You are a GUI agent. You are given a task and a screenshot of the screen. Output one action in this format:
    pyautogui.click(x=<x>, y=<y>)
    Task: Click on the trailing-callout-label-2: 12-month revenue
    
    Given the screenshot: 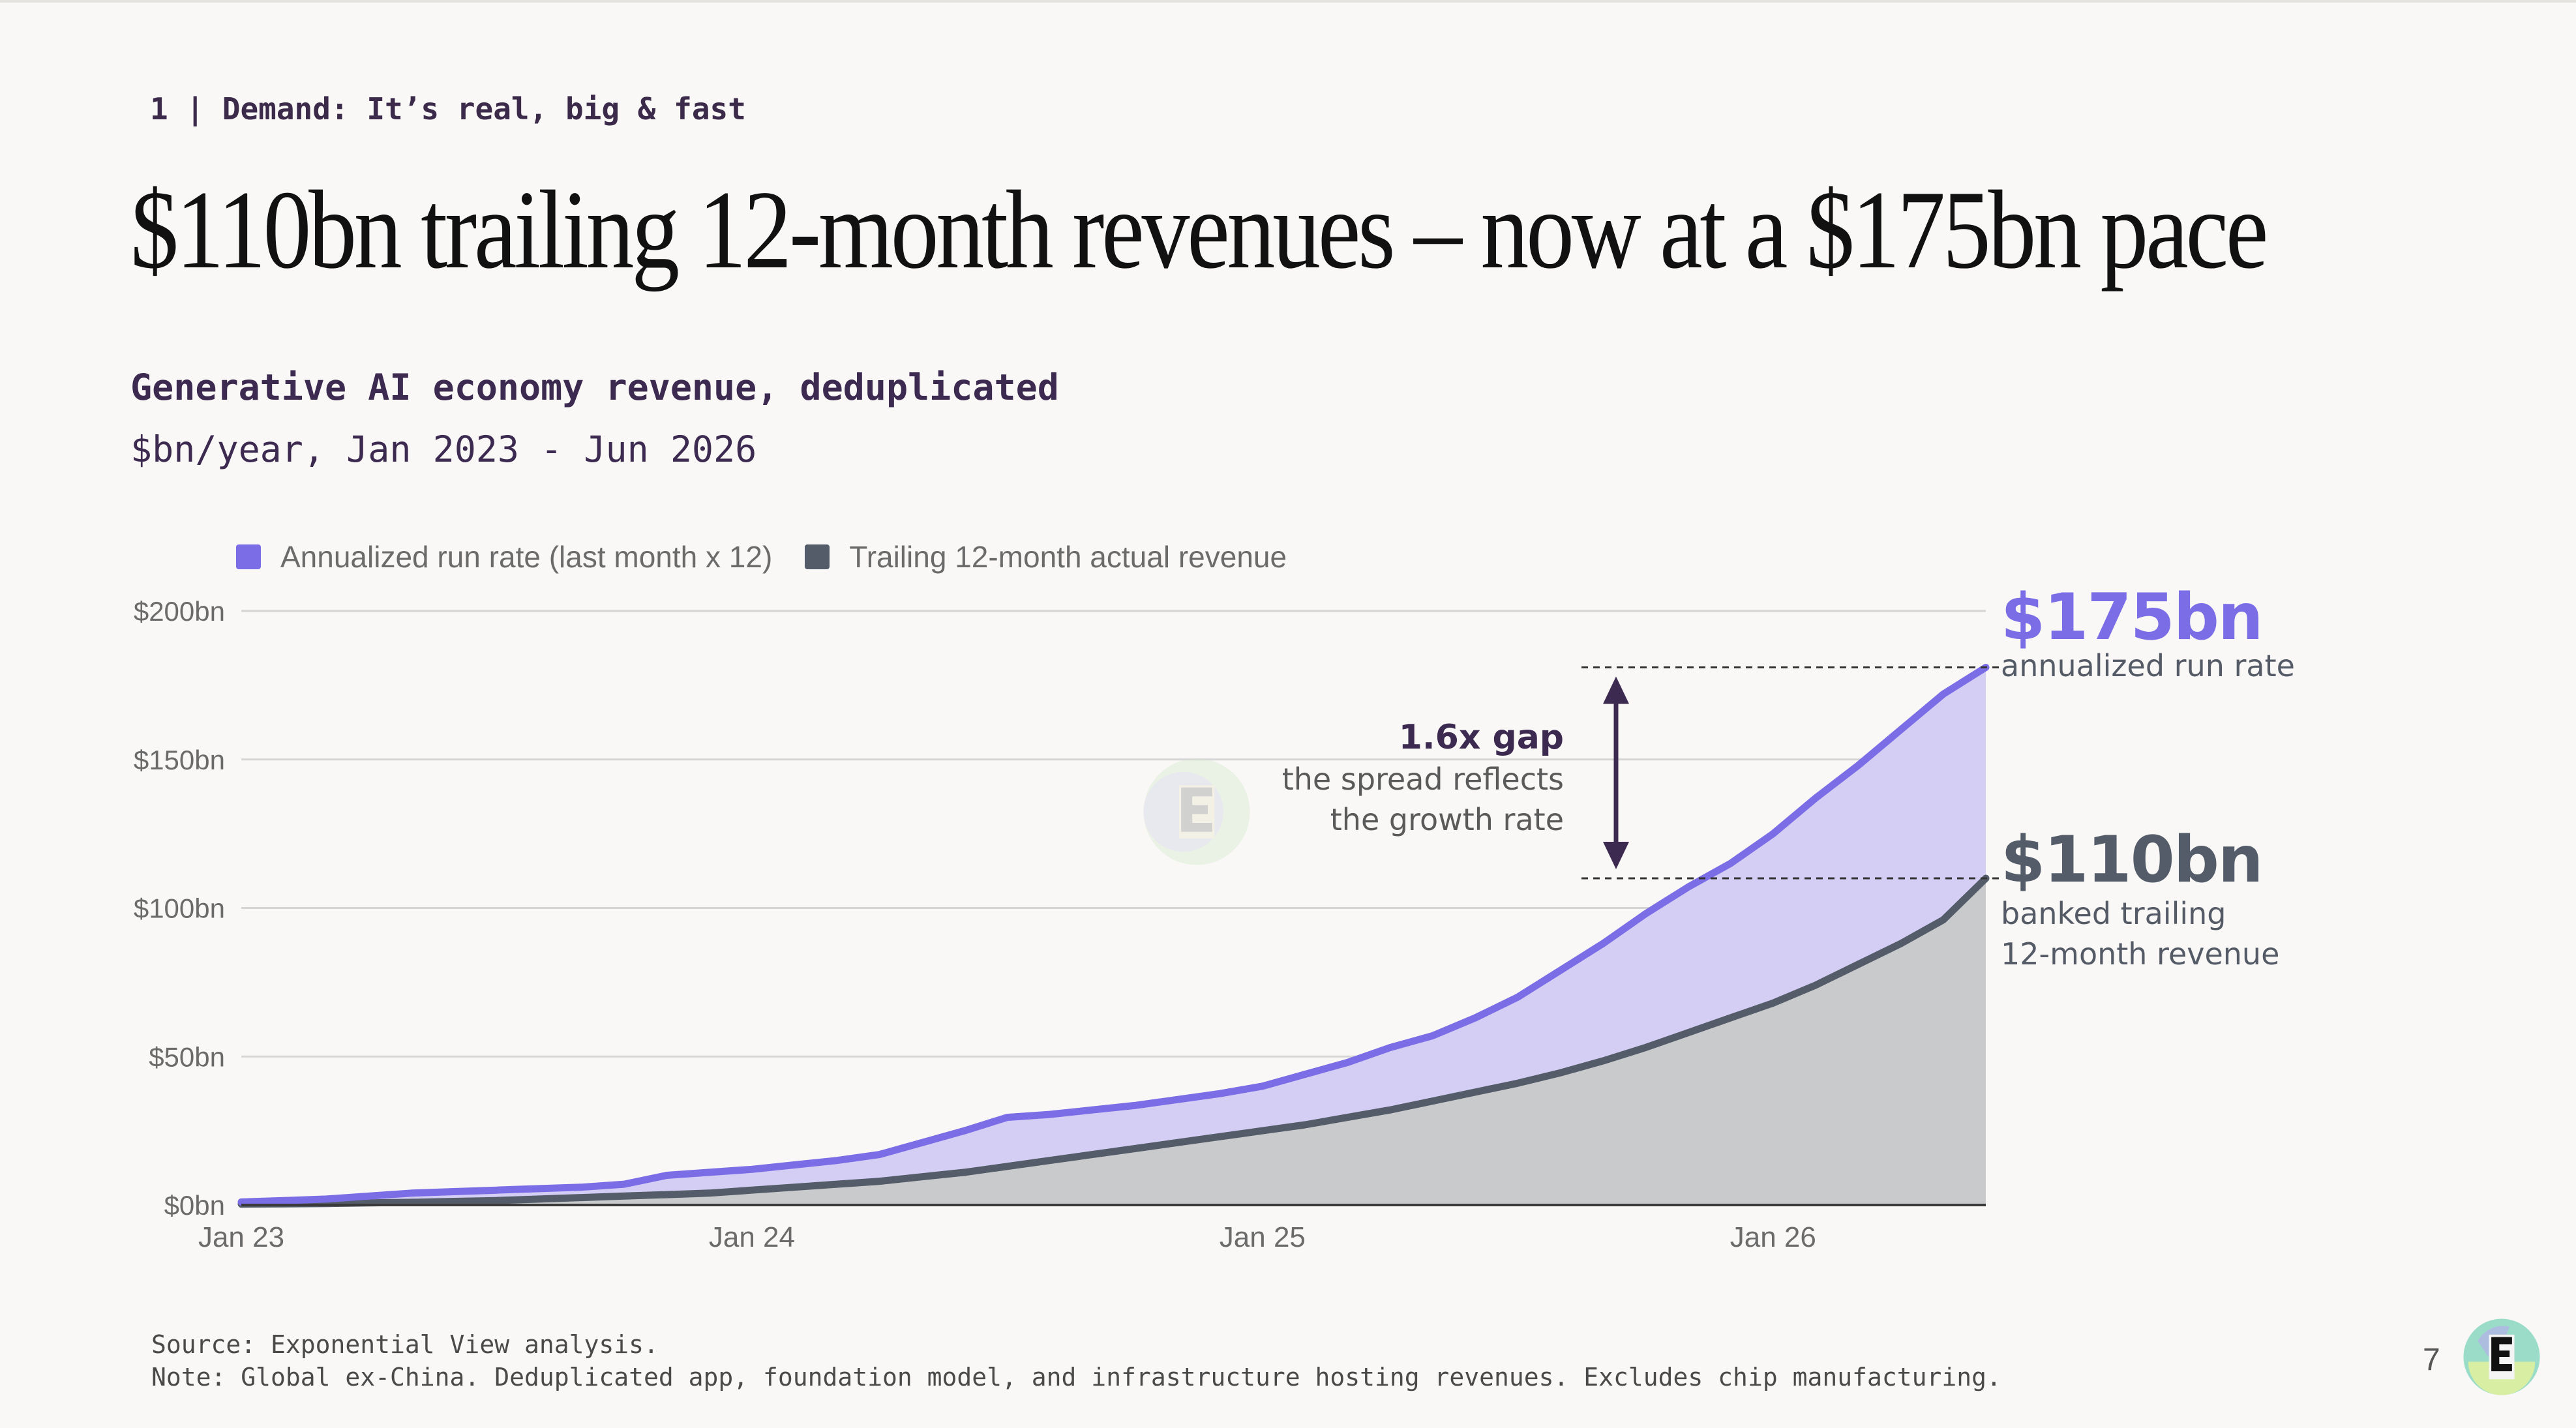 What is the action you would take?
    pyautogui.click(x=2140, y=954)
    